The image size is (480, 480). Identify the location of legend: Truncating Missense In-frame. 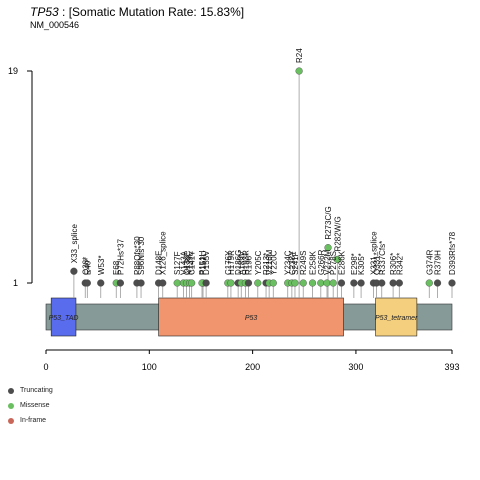
(30, 405).